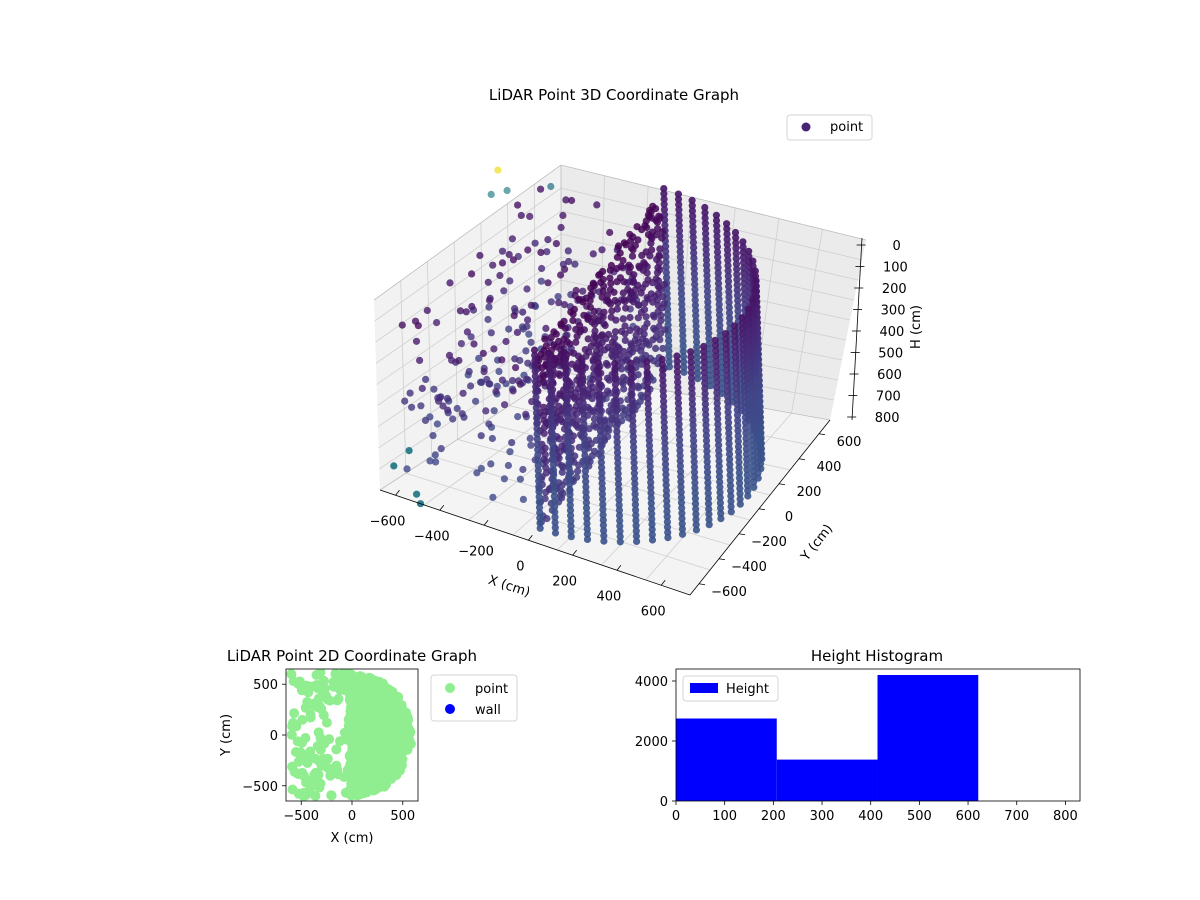  Describe the element at coordinates (1016, 816) in the screenshot. I see `hist-x-tick-label: 700` at that location.